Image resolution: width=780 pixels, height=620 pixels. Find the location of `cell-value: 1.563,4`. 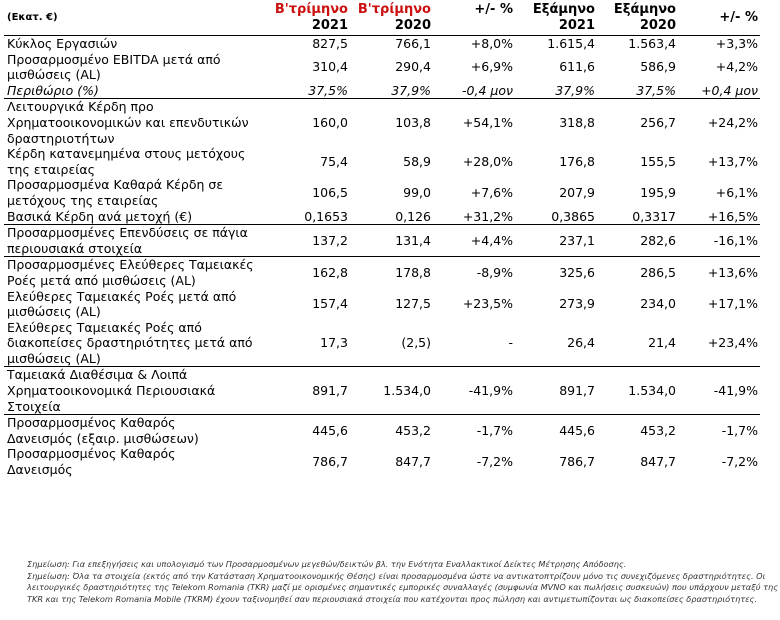

cell-value: 1.563,4 is located at coordinates (652, 43).